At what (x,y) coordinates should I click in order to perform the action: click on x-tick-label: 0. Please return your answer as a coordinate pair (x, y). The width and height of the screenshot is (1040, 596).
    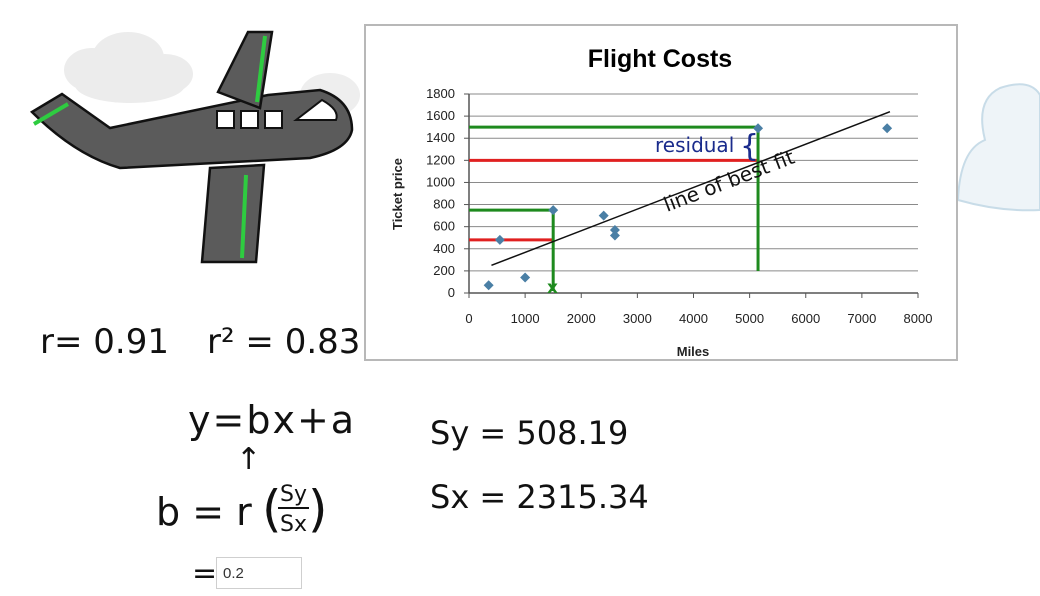
    Looking at the image, I should click on (468, 318).